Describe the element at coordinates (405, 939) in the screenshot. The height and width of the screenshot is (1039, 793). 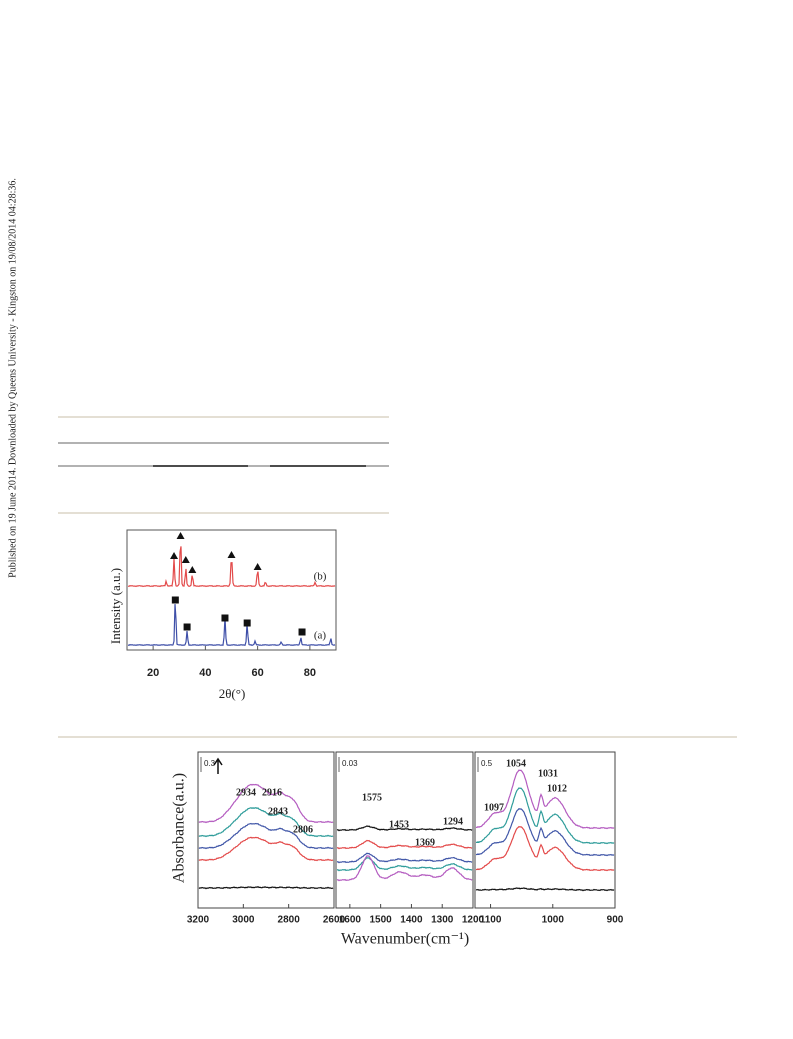
I see `x-axis-label: Wavenumber(cm⁻¹)` at that location.